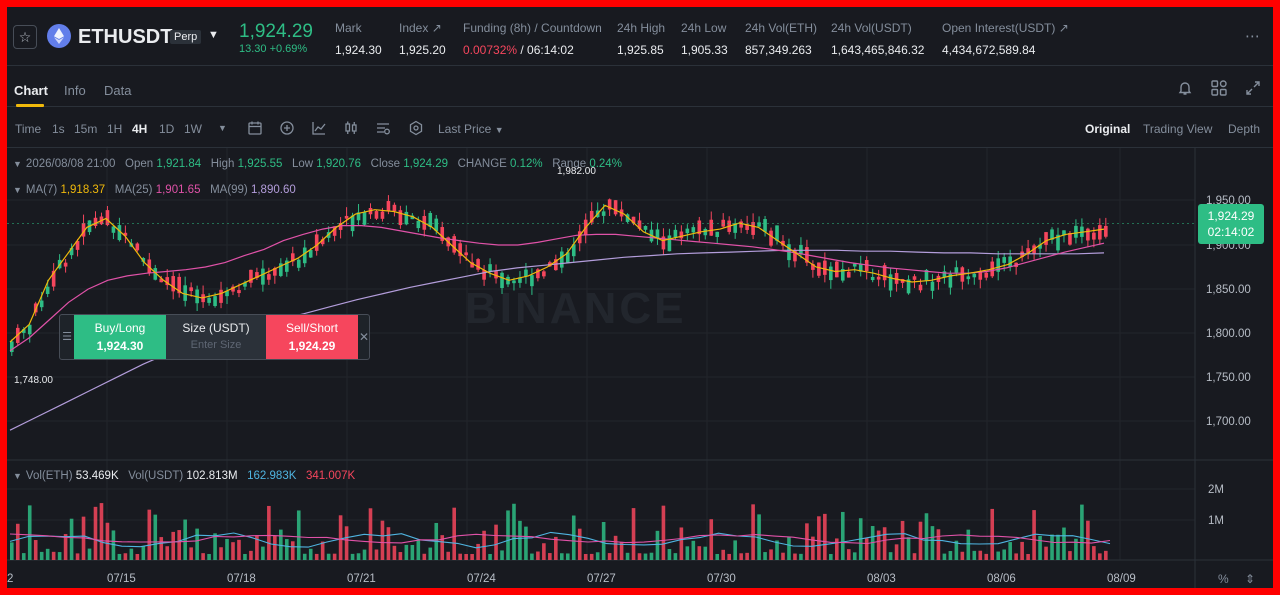 This screenshot has width=1280, height=595. I want to click on interval-1h: 1H, so click(115, 129).